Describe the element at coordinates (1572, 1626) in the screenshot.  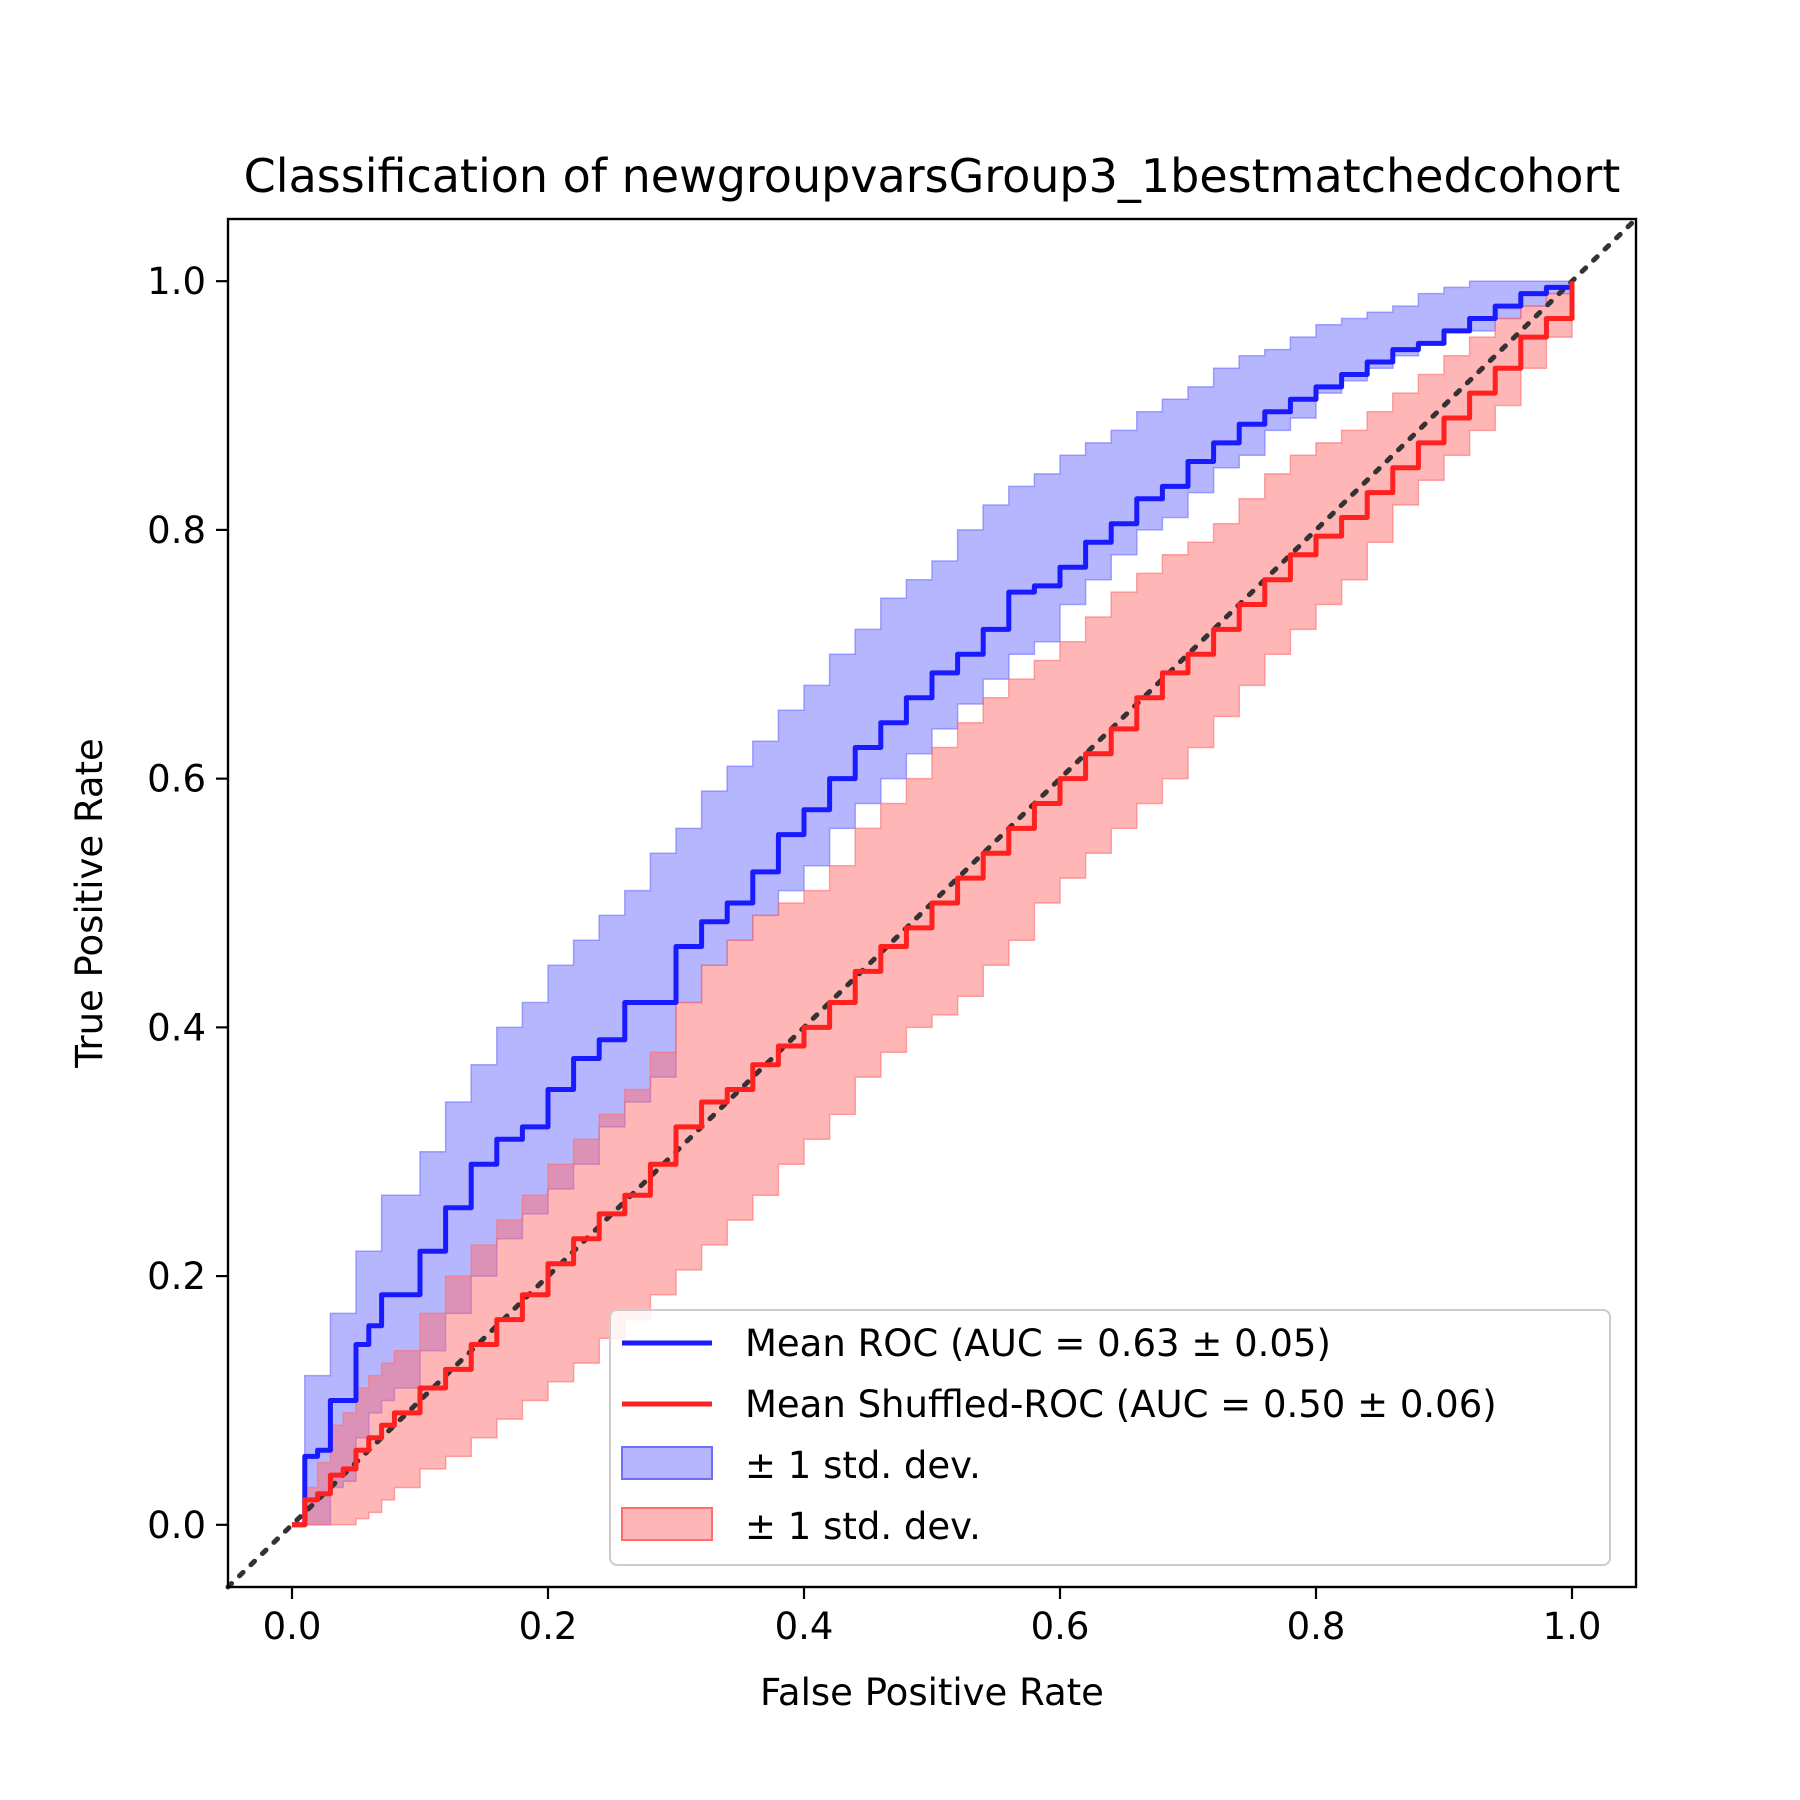
I see `x-tick-label: 1.0` at that location.